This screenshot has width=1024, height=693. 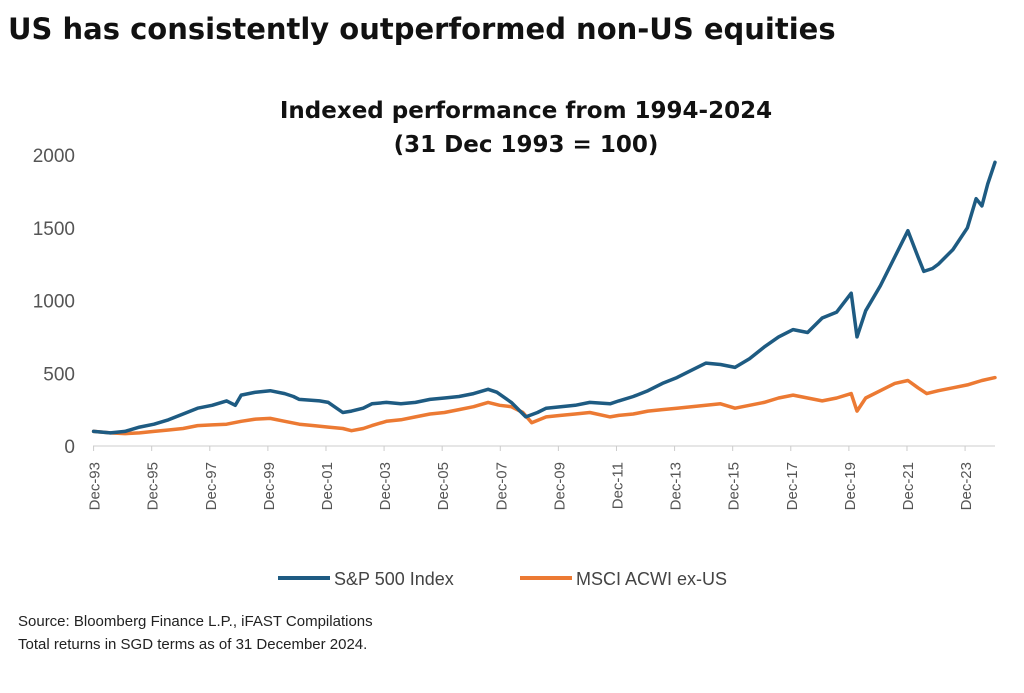 What do you see at coordinates (59, 374) in the screenshot?
I see `y-tick-label: 500` at bounding box center [59, 374].